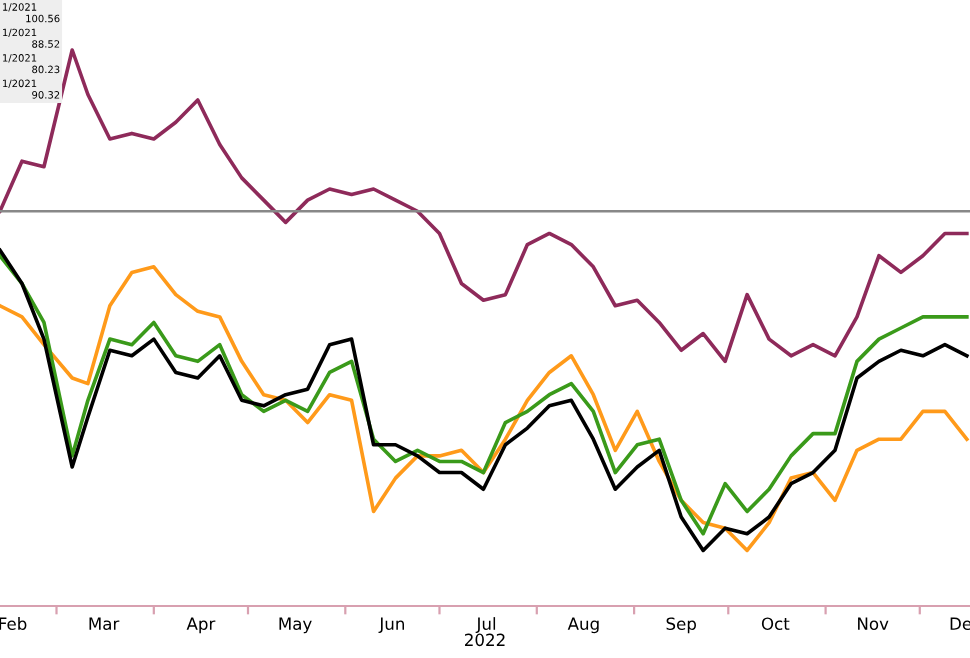 The width and height of the screenshot is (970, 658). Describe the element at coordinates (391, 625) in the screenshot. I see `x-tick-label: Jun` at that location.